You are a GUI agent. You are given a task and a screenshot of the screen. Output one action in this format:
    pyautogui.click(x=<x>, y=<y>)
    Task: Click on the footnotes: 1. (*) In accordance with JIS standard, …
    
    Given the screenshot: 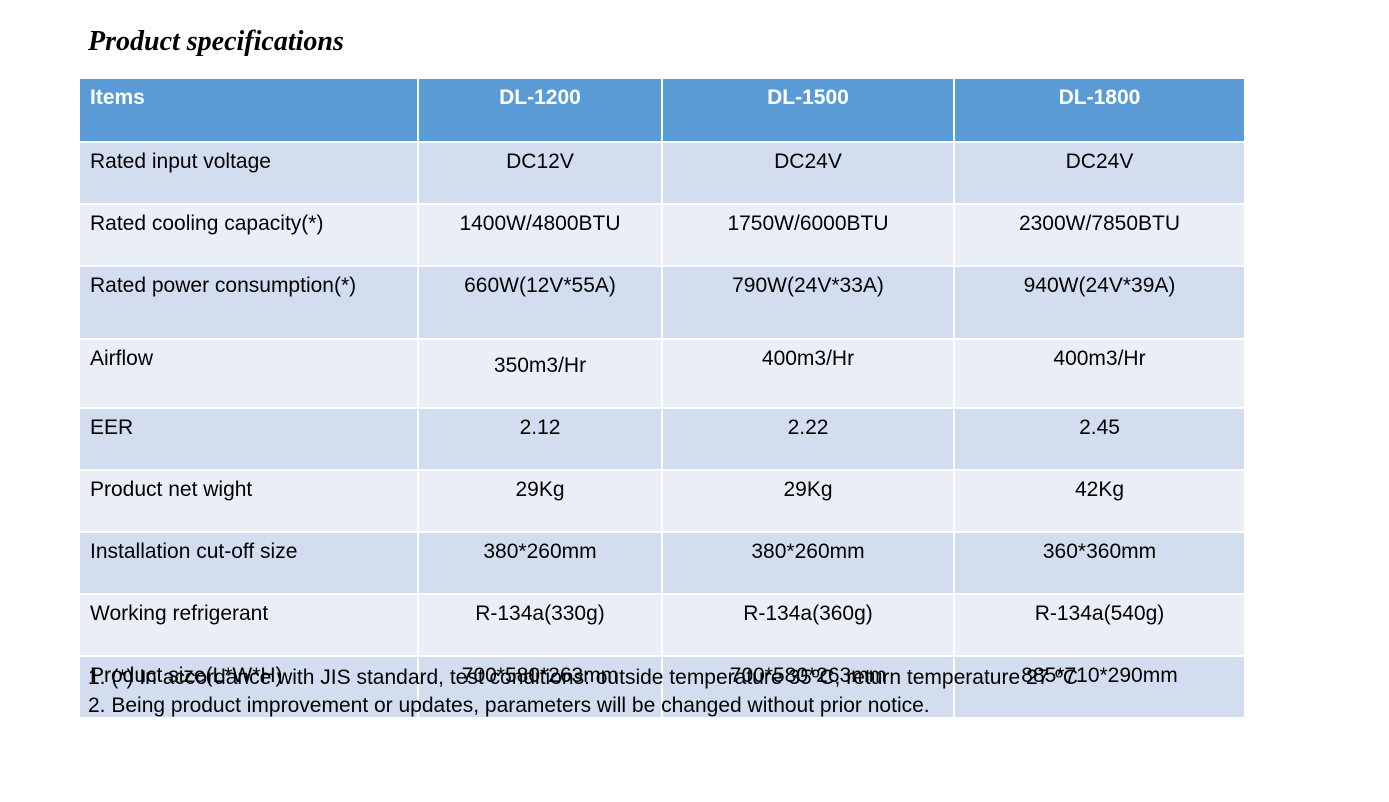 What is the action you would take?
    pyautogui.click(x=583, y=692)
    